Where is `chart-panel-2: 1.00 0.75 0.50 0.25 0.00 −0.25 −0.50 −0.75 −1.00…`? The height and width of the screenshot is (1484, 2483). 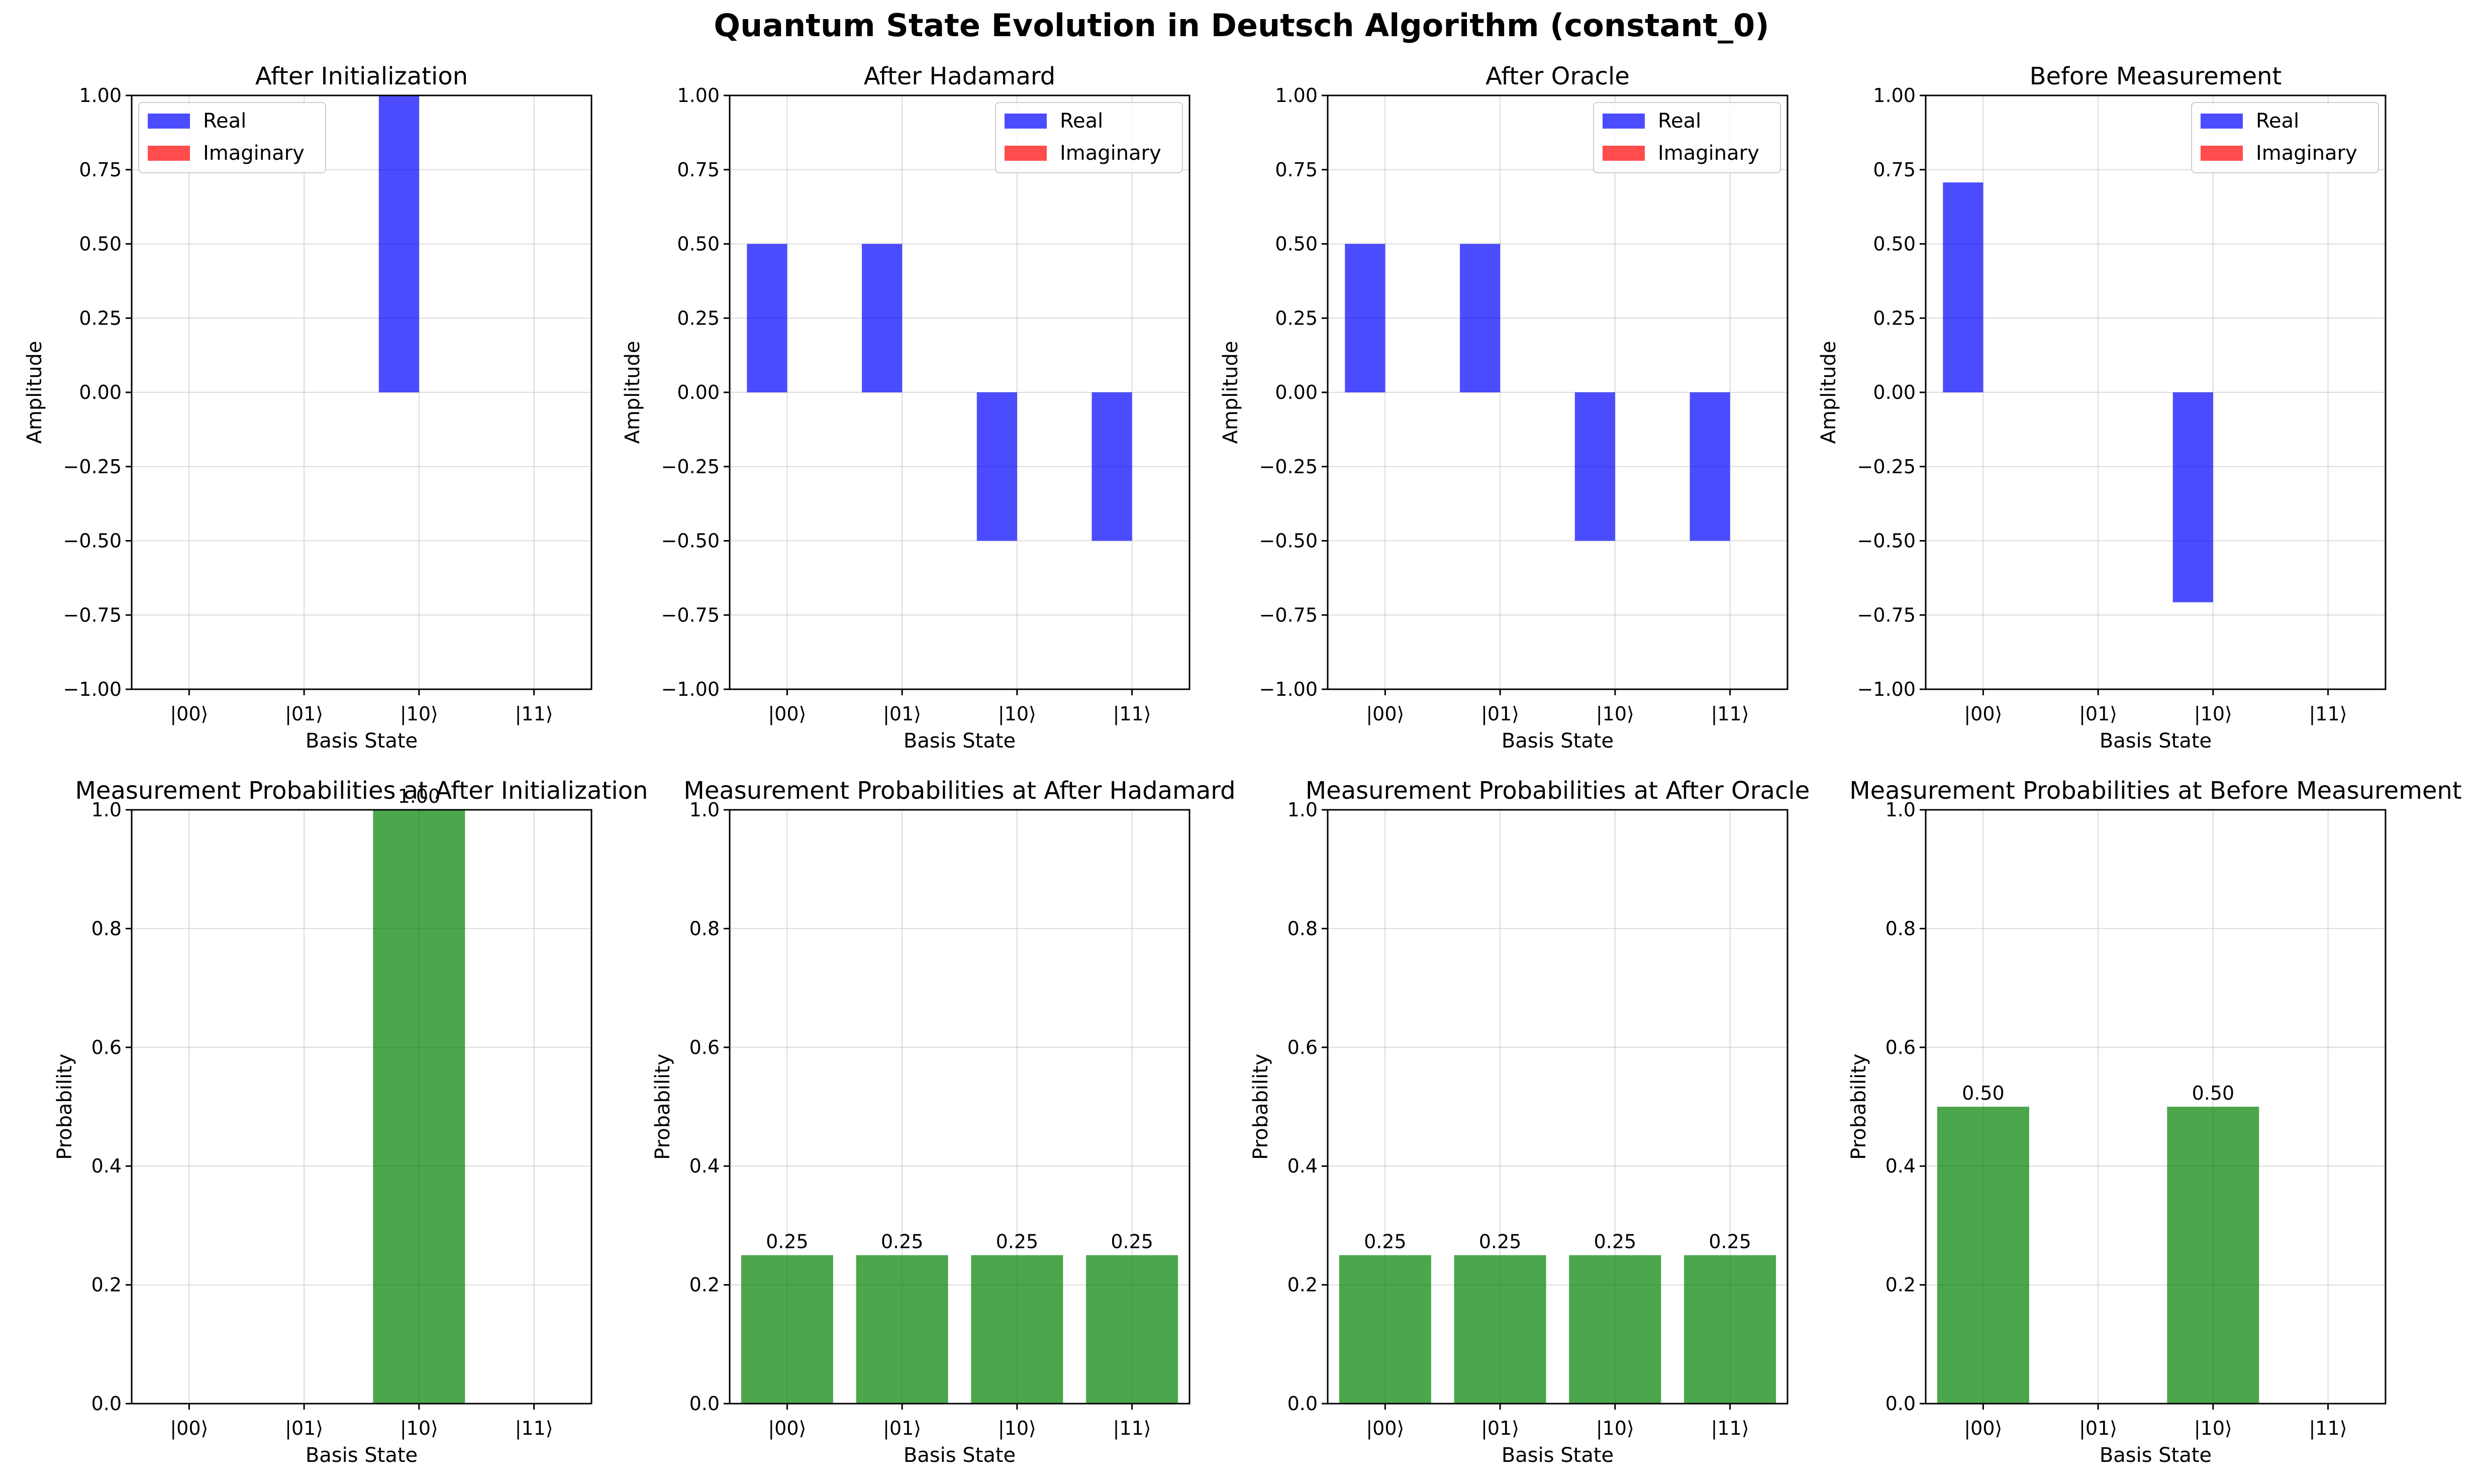 chart-panel-2: 1.00 0.75 0.50 0.25 0.00 −0.25 −0.50 −0.75 −1.00… is located at coordinates (1504, 407).